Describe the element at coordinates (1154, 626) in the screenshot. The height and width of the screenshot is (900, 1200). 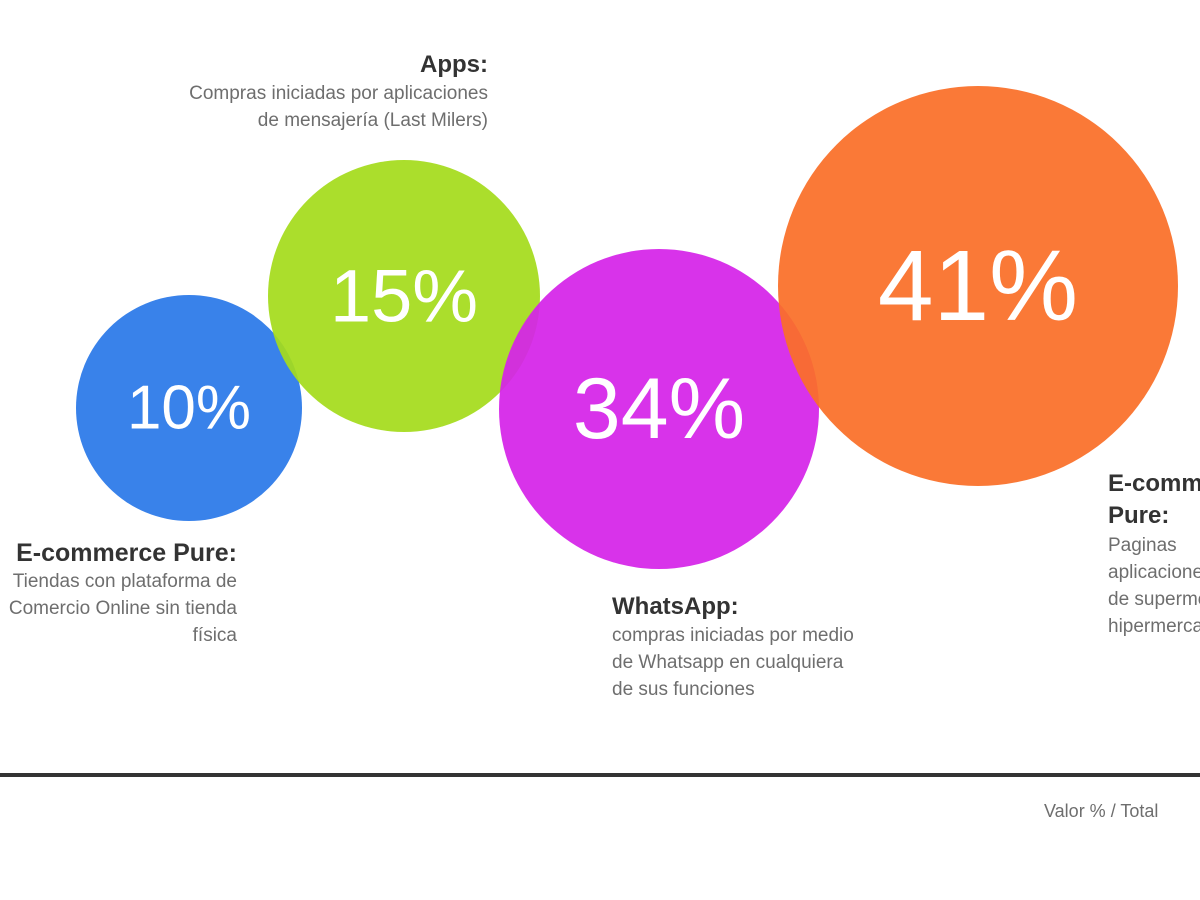
I see `annotation-ecommerce-retail-line: hipermercados` at that location.